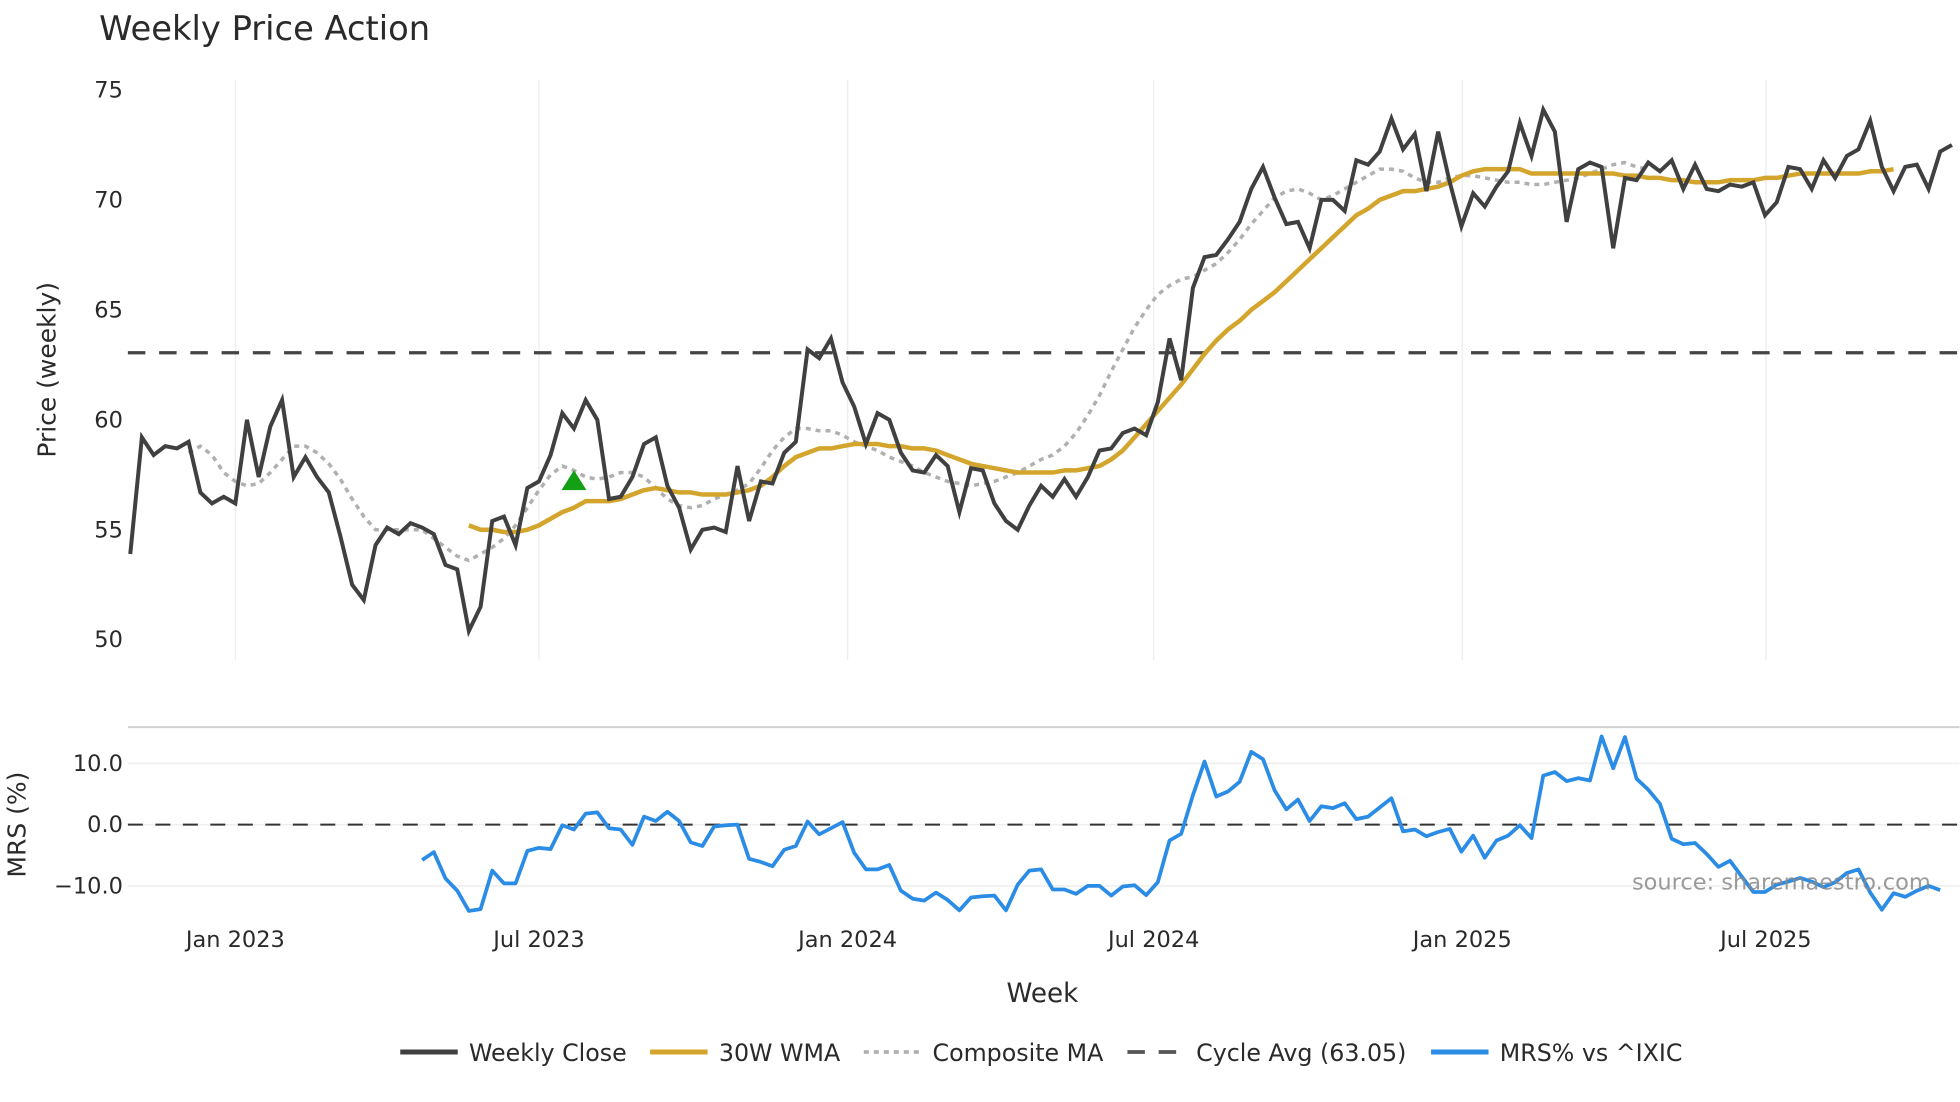 This screenshot has height=1102, width=1960. I want to click on x-tick-jan-2024: Jan 2024, so click(846, 940).